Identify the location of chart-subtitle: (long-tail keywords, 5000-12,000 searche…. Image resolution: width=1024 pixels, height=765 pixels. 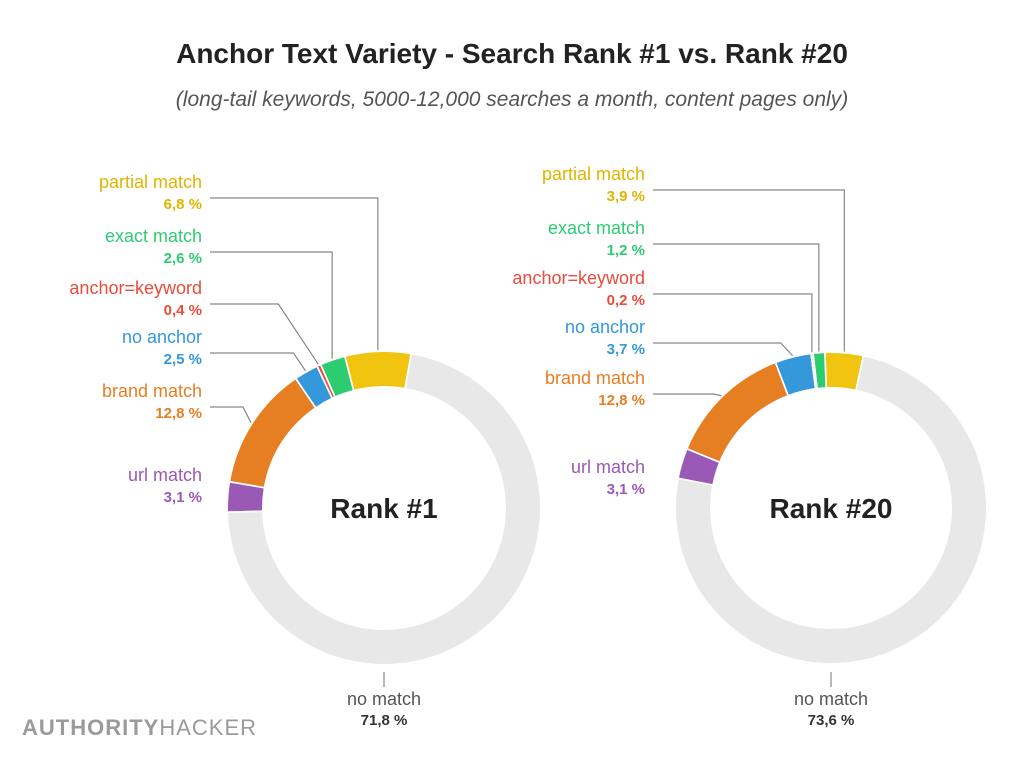
(512, 99).